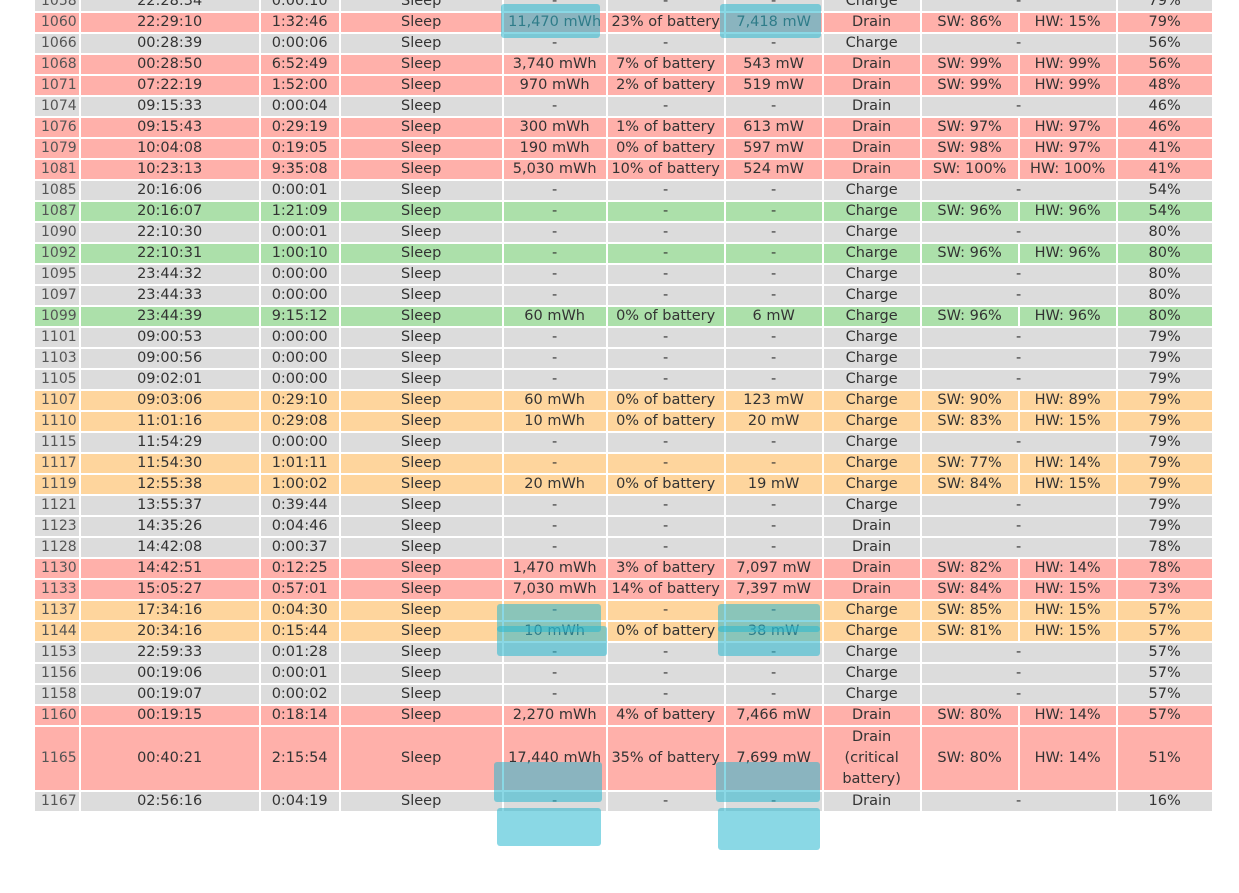  I want to click on cell-session-id: 1074, so click(57, 106).